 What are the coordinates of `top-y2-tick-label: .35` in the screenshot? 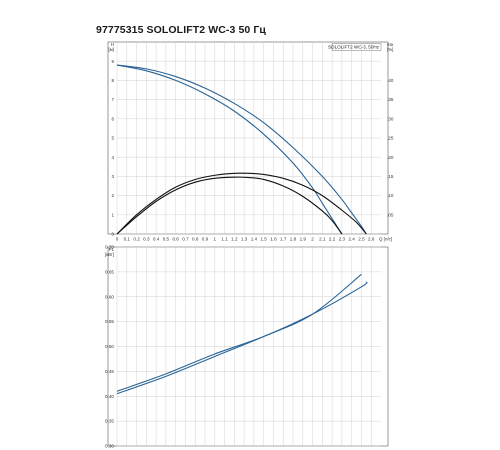 It's located at (390, 99).